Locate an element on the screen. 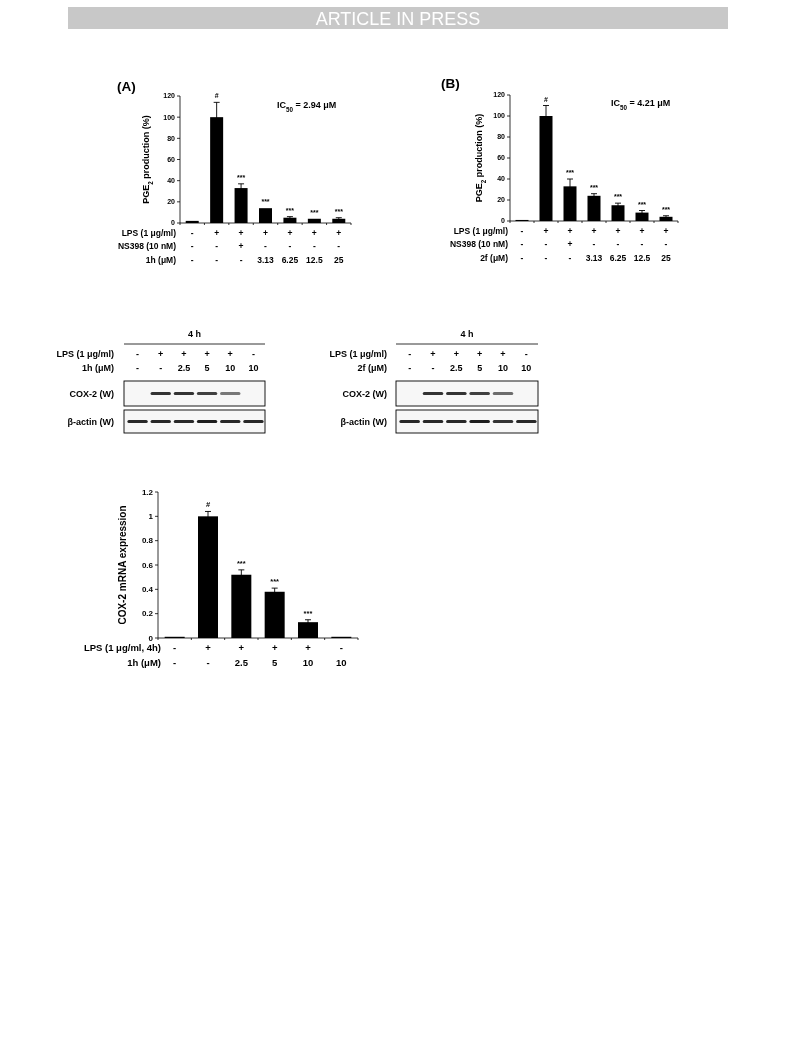 The image size is (793, 1057). y-tick-label: 0.4 is located at coordinates (147, 590).